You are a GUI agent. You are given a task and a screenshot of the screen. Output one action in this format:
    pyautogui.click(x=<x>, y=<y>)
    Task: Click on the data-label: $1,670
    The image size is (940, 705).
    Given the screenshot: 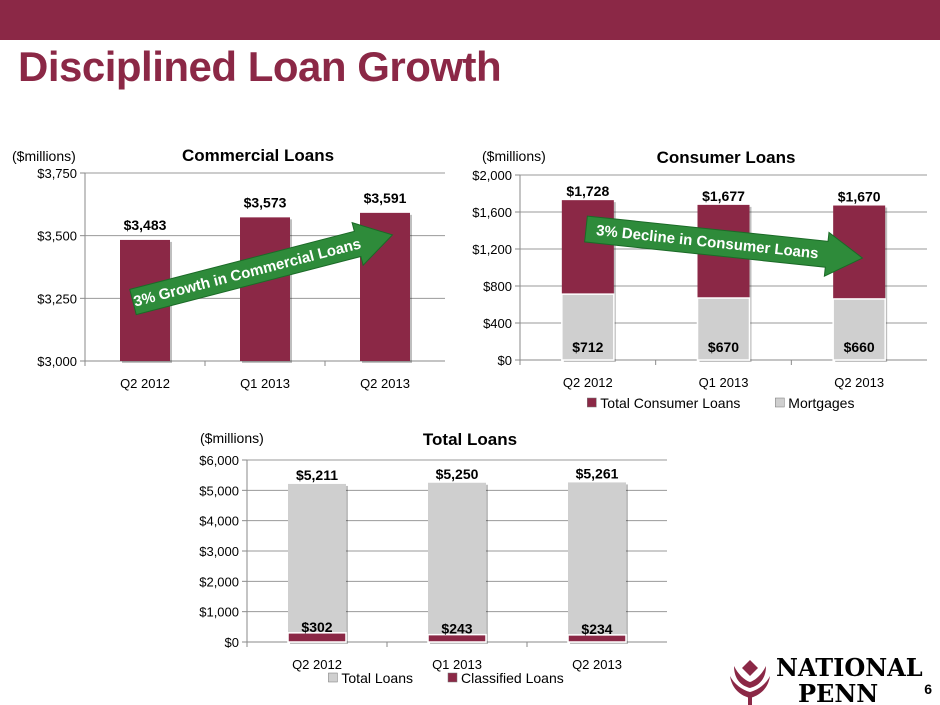 What is the action you would take?
    pyautogui.click(x=859, y=197)
    